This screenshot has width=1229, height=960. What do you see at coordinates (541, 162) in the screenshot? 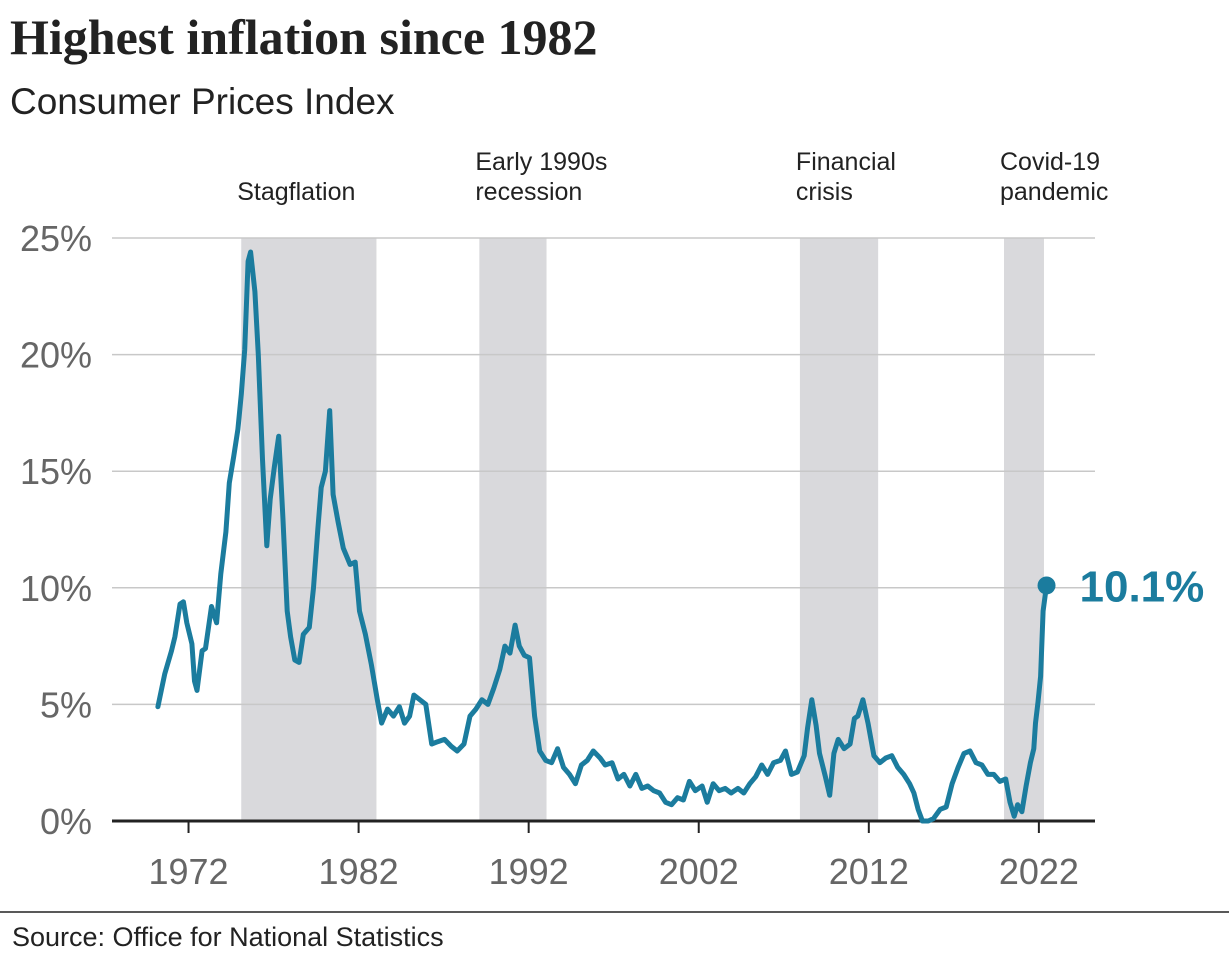
I see `period-label: Early 1990s` at bounding box center [541, 162].